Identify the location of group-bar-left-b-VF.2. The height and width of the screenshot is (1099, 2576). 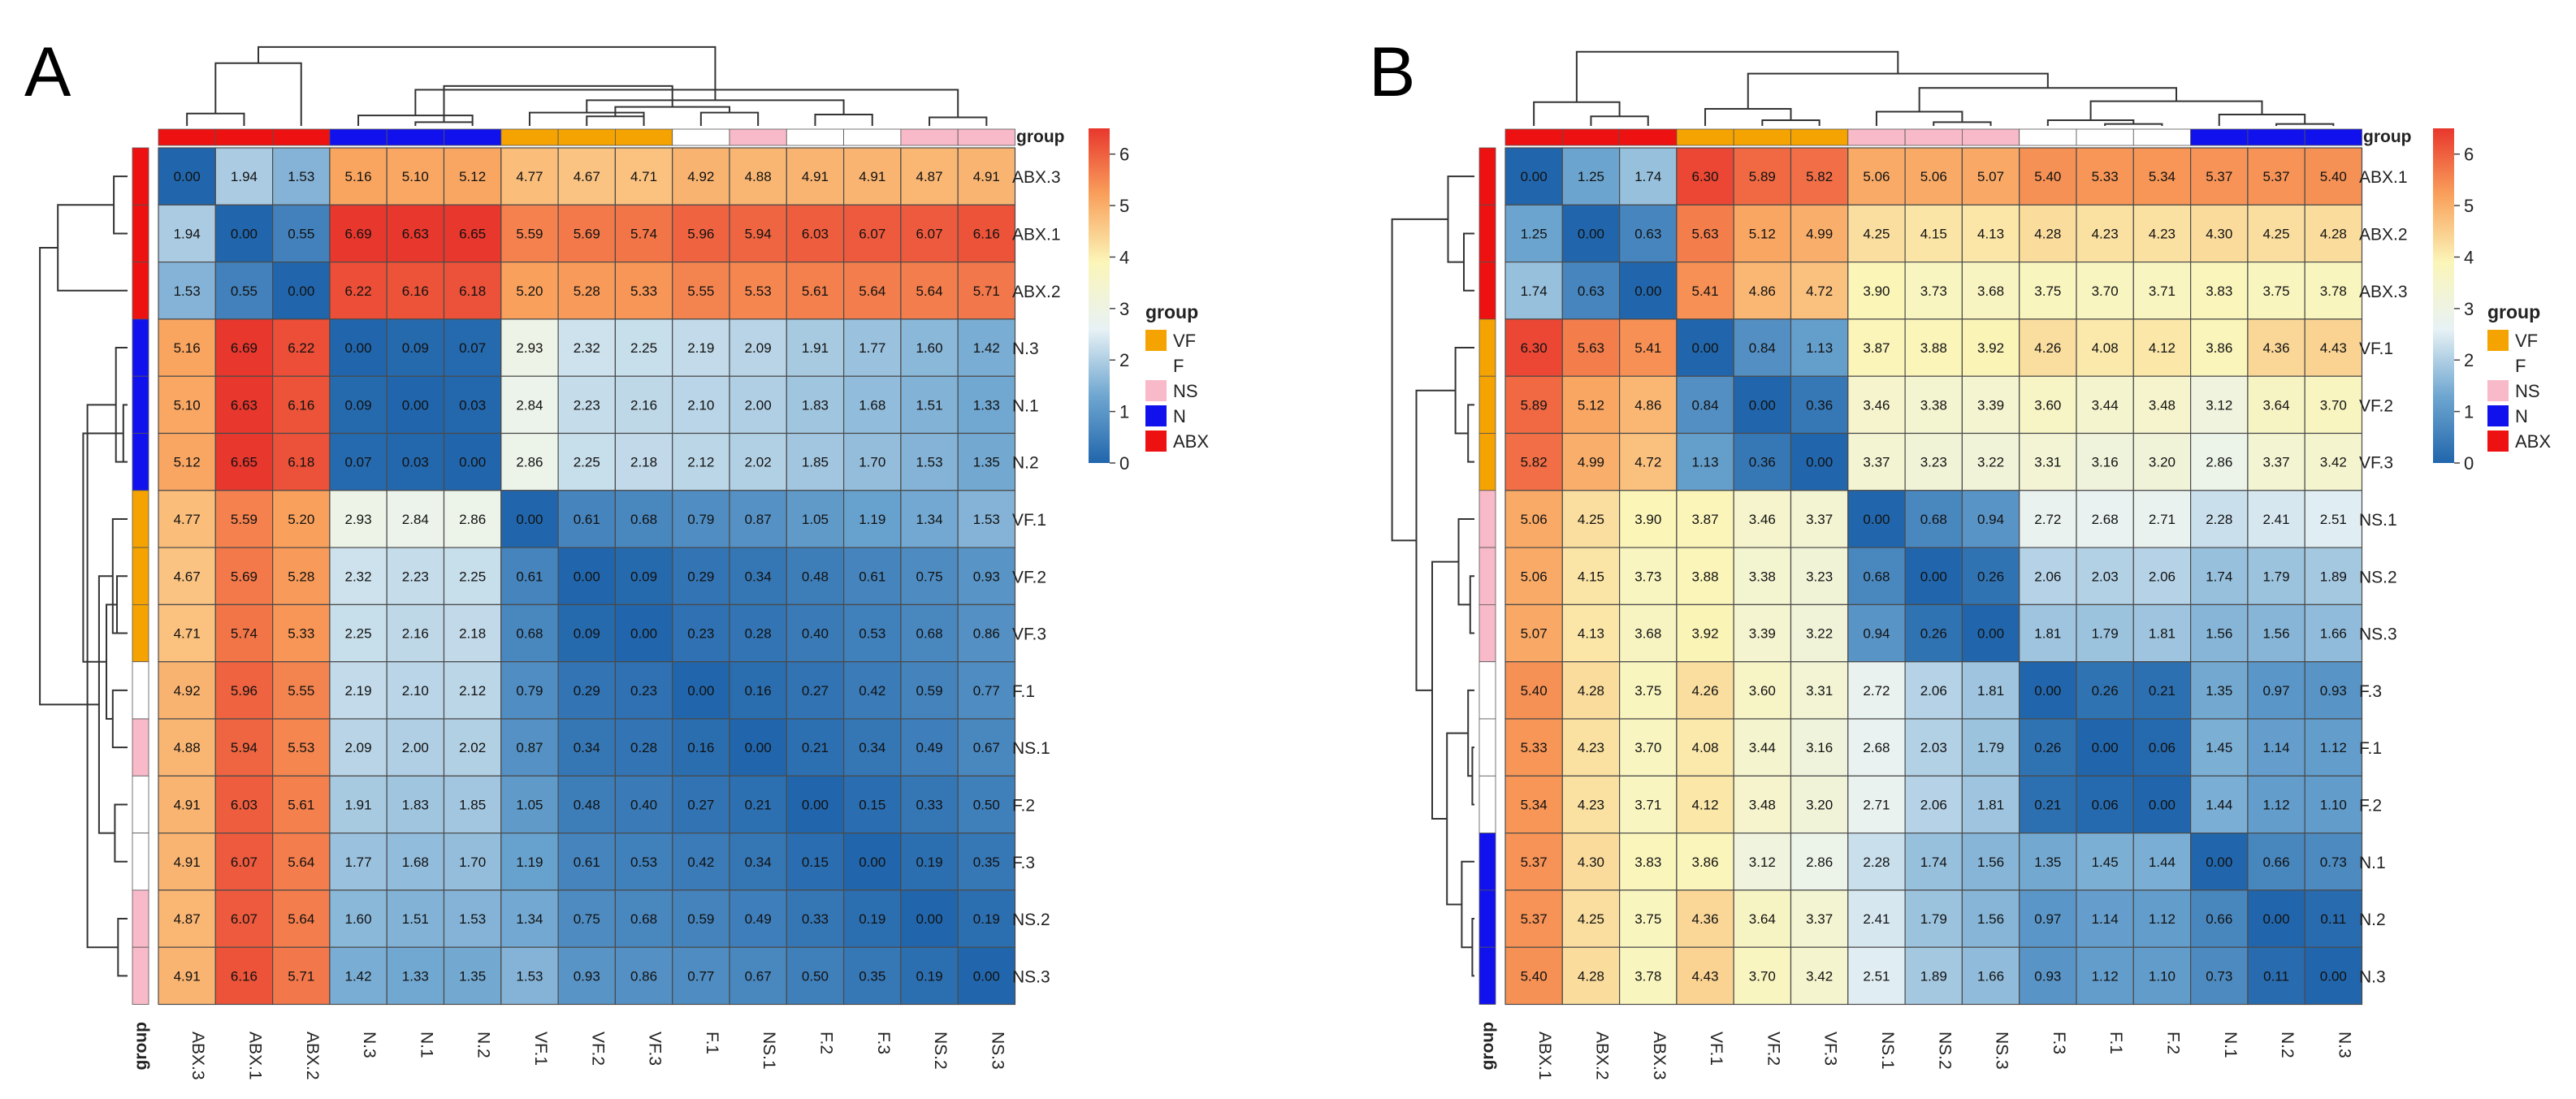
(1487, 404).